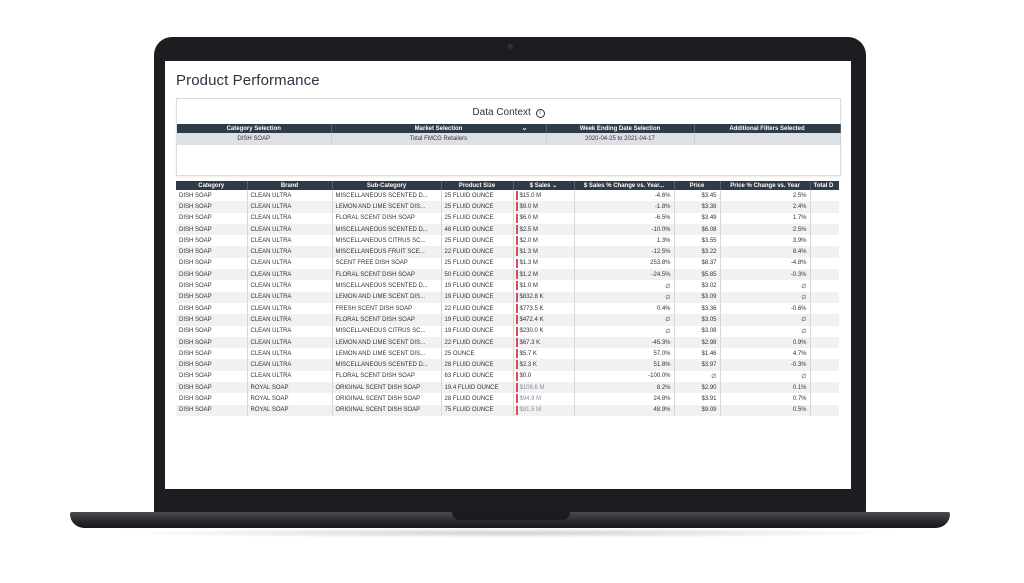  I want to click on cell-sales-value: $773.5 K, so click(531, 308).